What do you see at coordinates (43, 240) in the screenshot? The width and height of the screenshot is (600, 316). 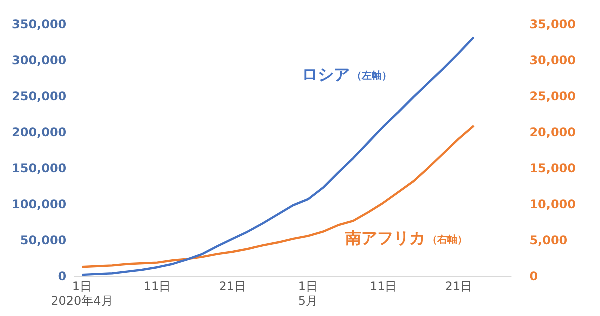 I see `y-tick-label: 50,000` at bounding box center [43, 240].